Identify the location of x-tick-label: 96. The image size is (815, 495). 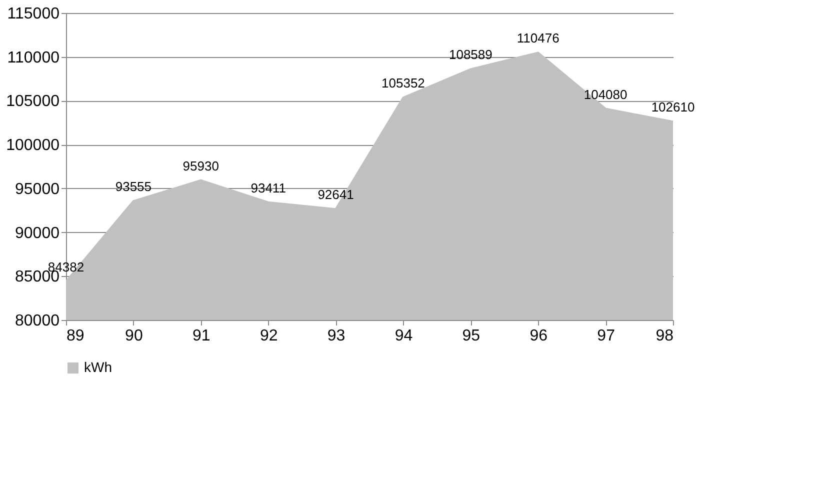
(539, 336).